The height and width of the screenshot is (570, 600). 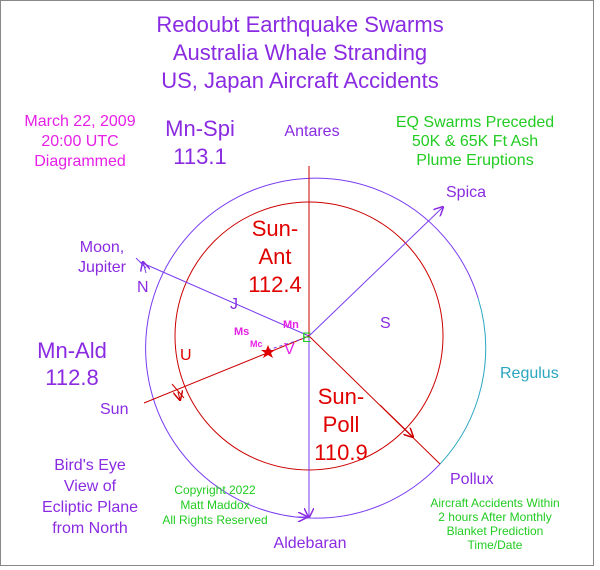 I want to click on sun-ant-value: 112.4, so click(x=275, y=284).